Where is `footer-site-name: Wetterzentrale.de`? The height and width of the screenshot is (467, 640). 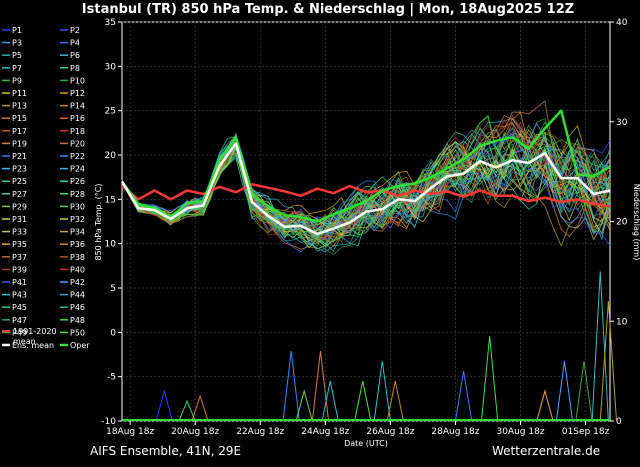 footer-site-name: Wetterzentrale.de is located at coordinates (546, 451).